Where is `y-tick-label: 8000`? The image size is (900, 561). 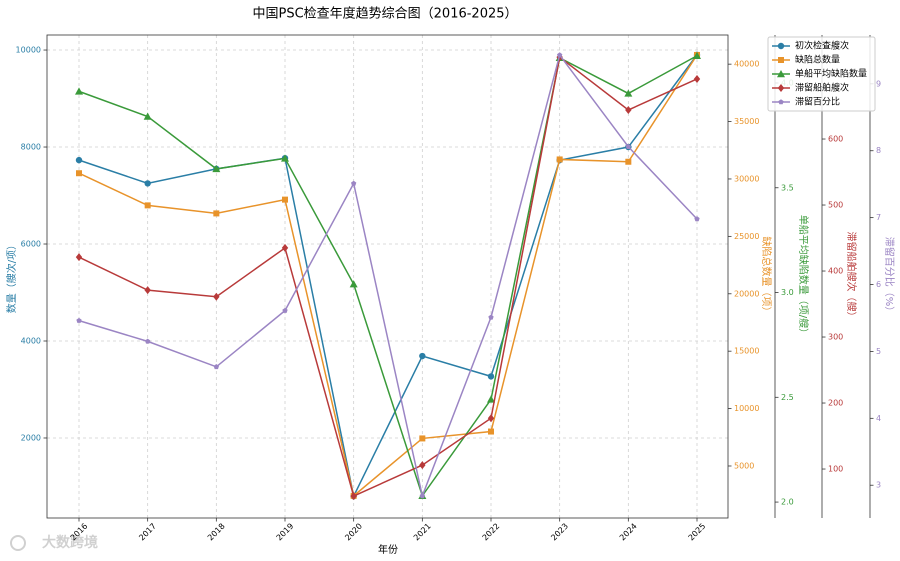
y-tick-label: 8000 is located at coordinates (31, 147).